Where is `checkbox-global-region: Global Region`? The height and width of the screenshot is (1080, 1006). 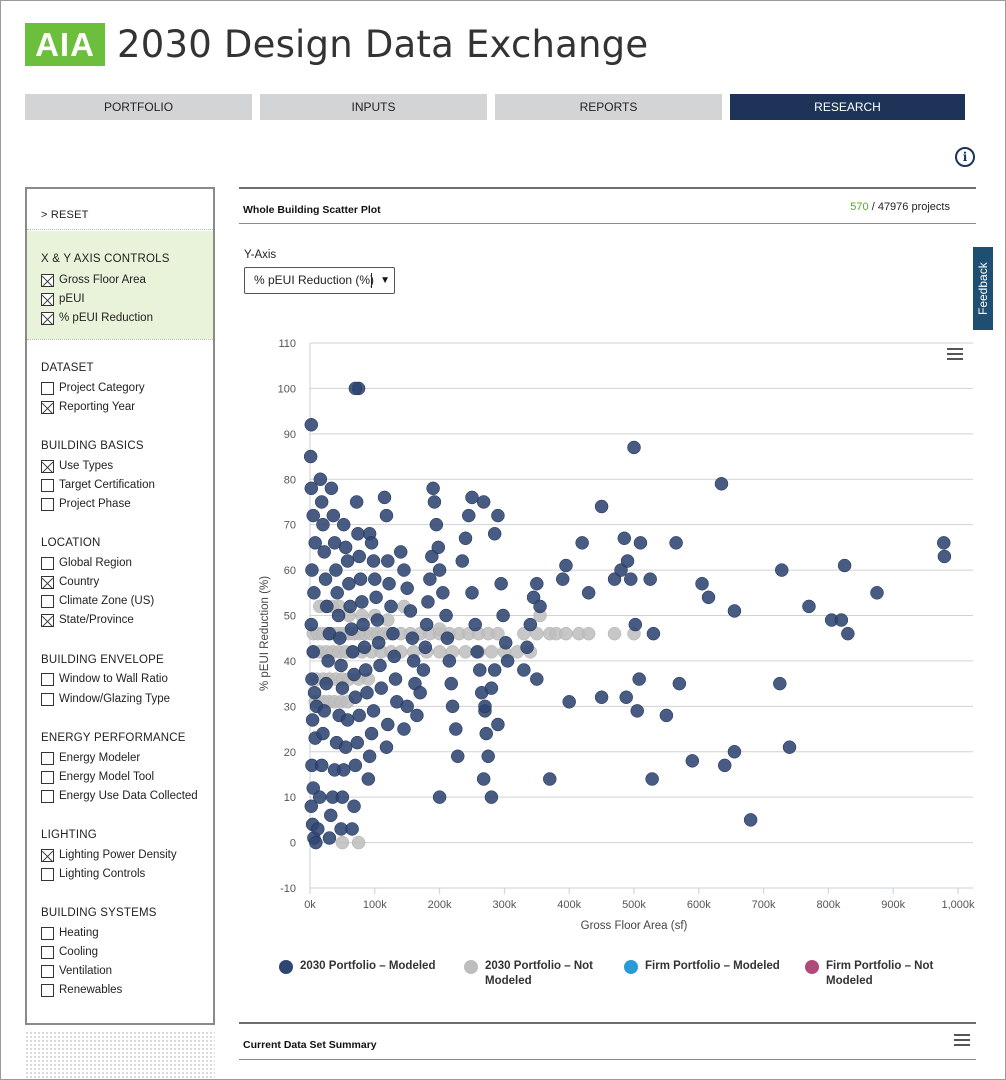 checkbox-global-region: Global Region is located at coordinates (86, 563).